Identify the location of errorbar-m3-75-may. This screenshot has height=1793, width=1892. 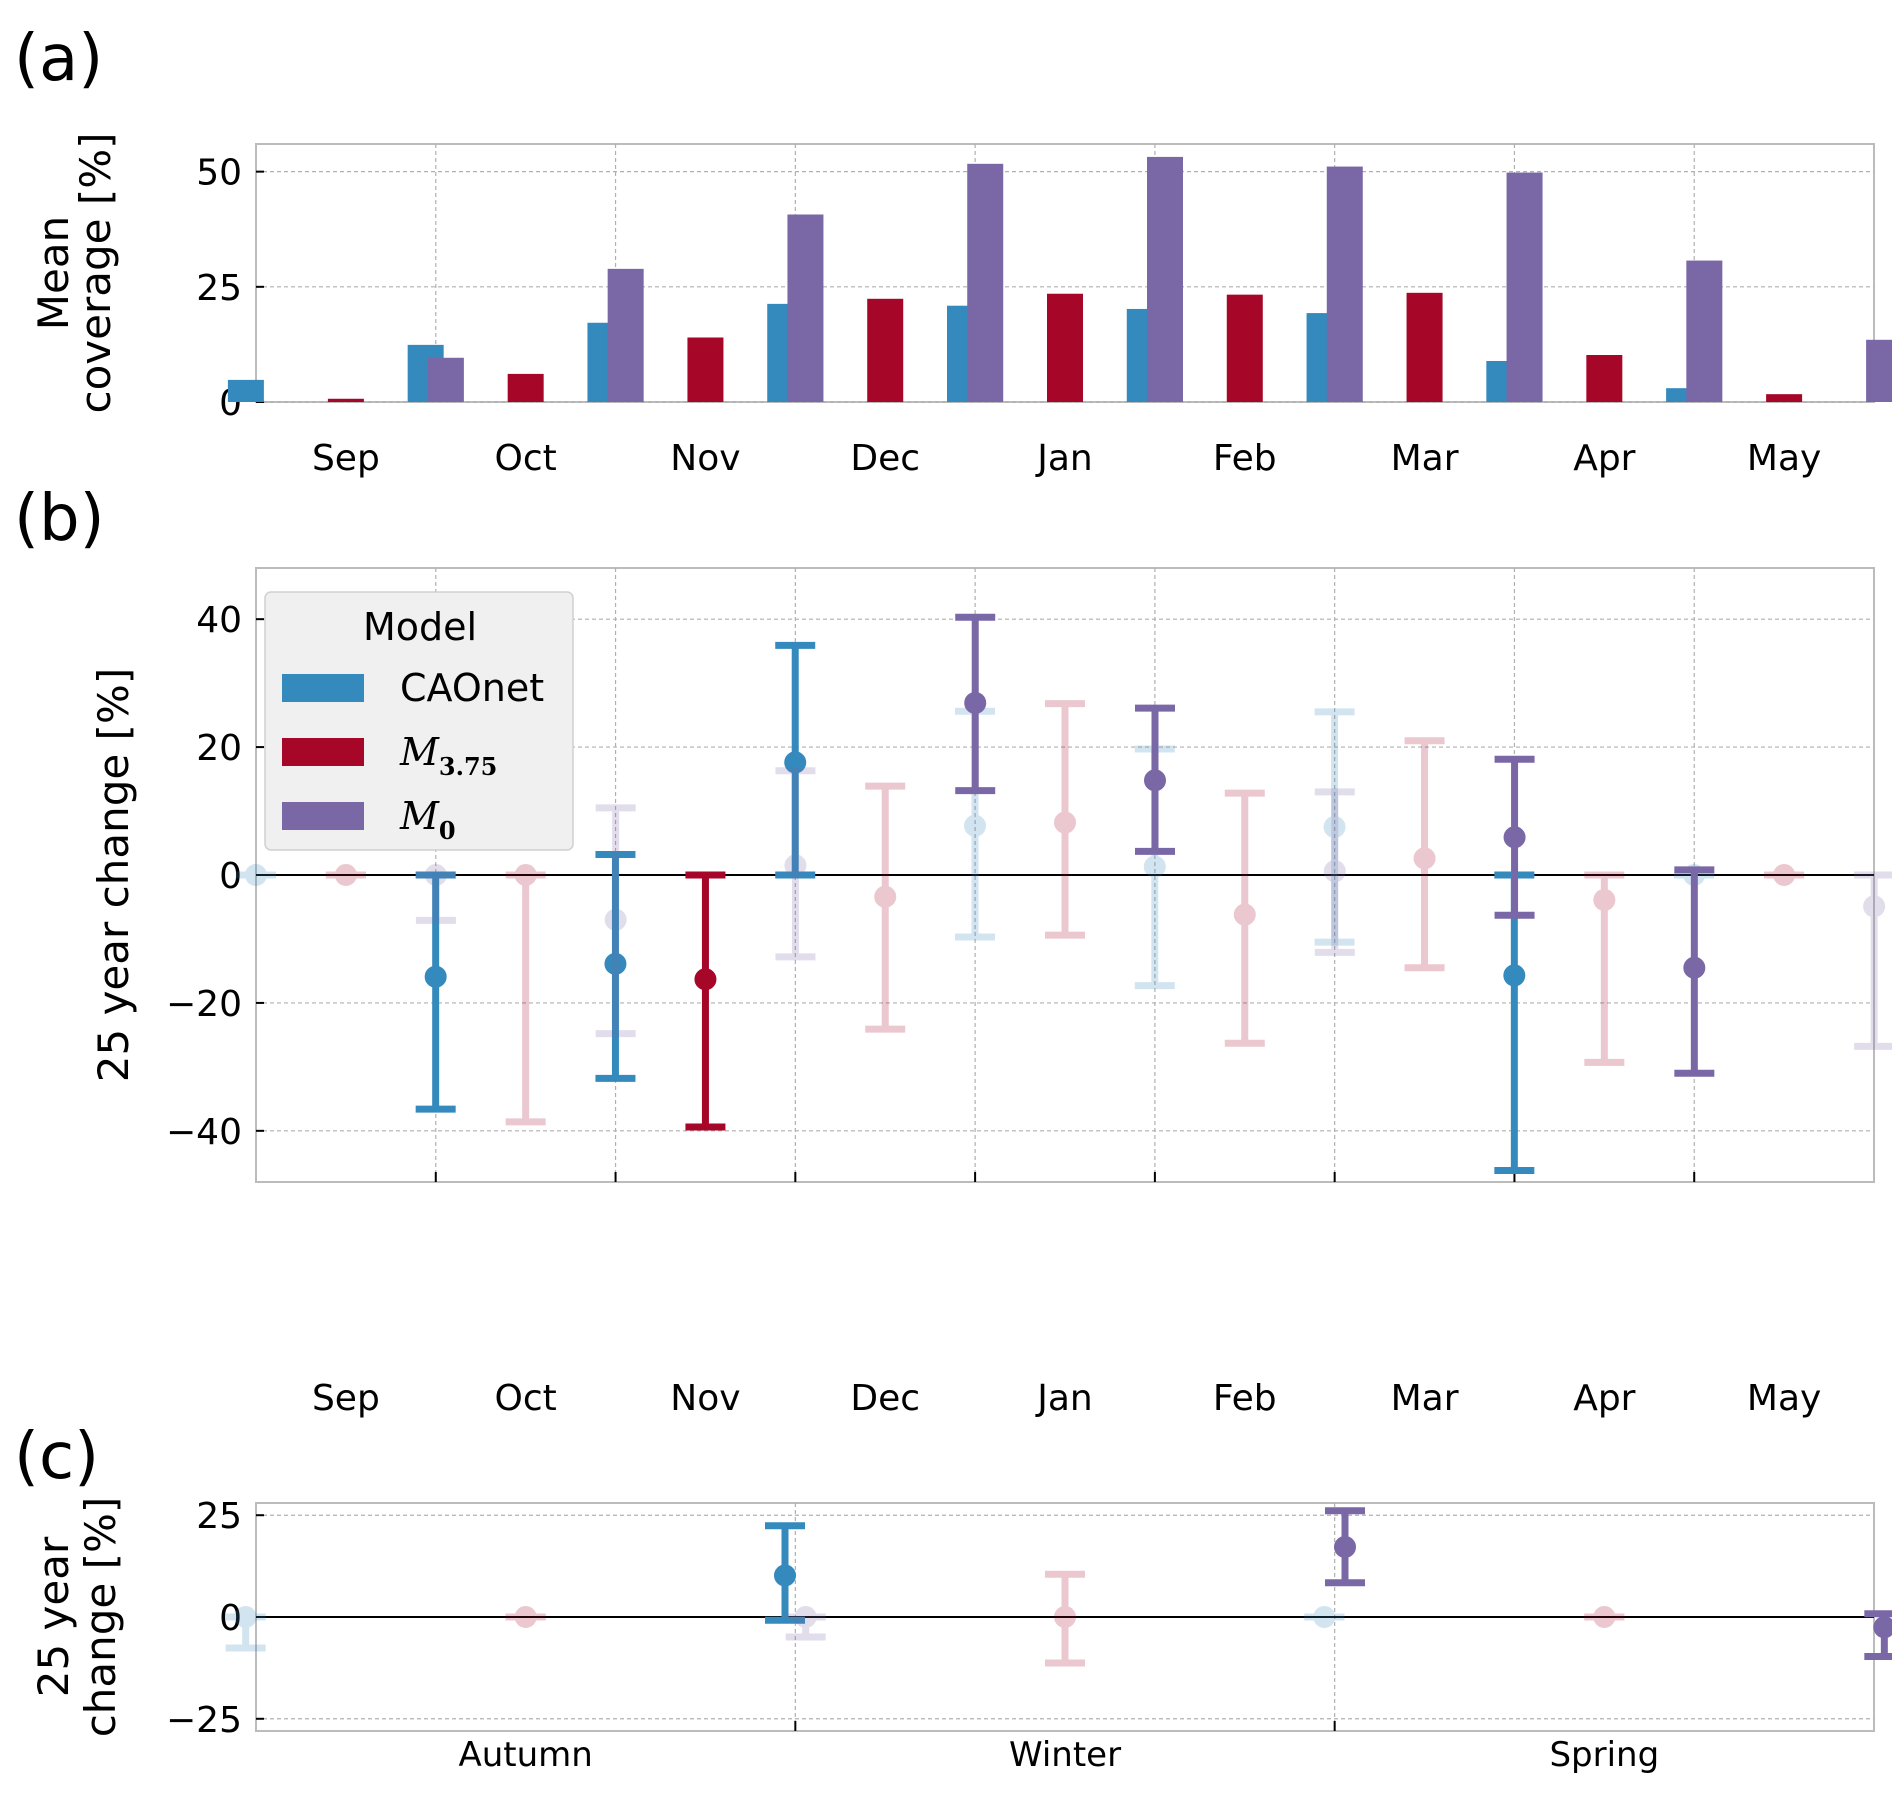
(1784, 875).